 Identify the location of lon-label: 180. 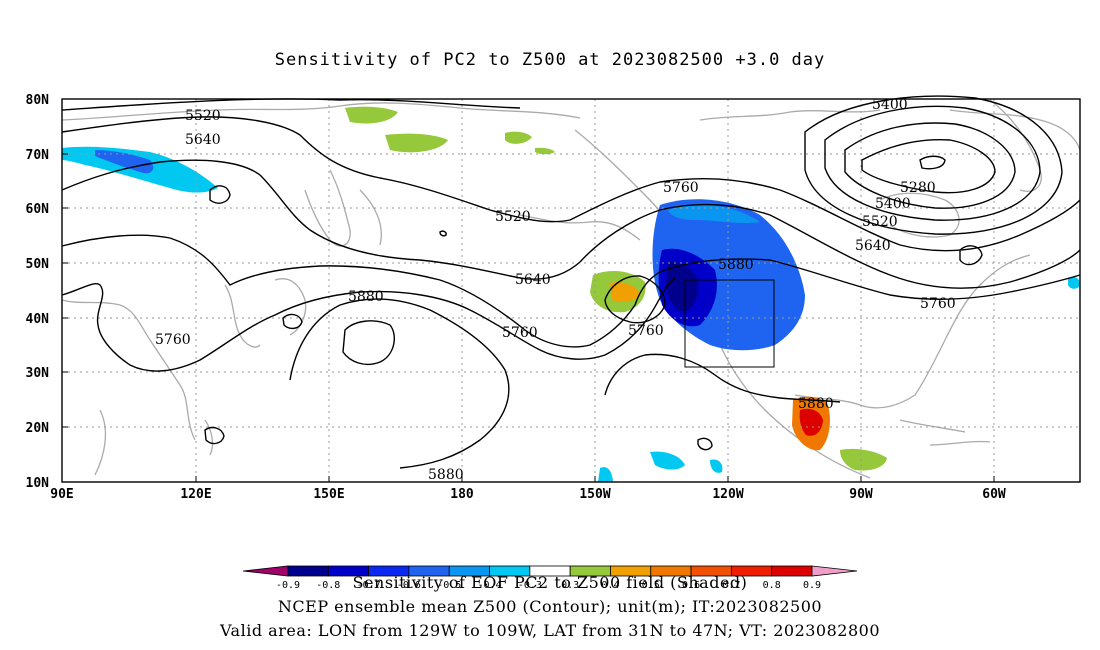
(462, 494).